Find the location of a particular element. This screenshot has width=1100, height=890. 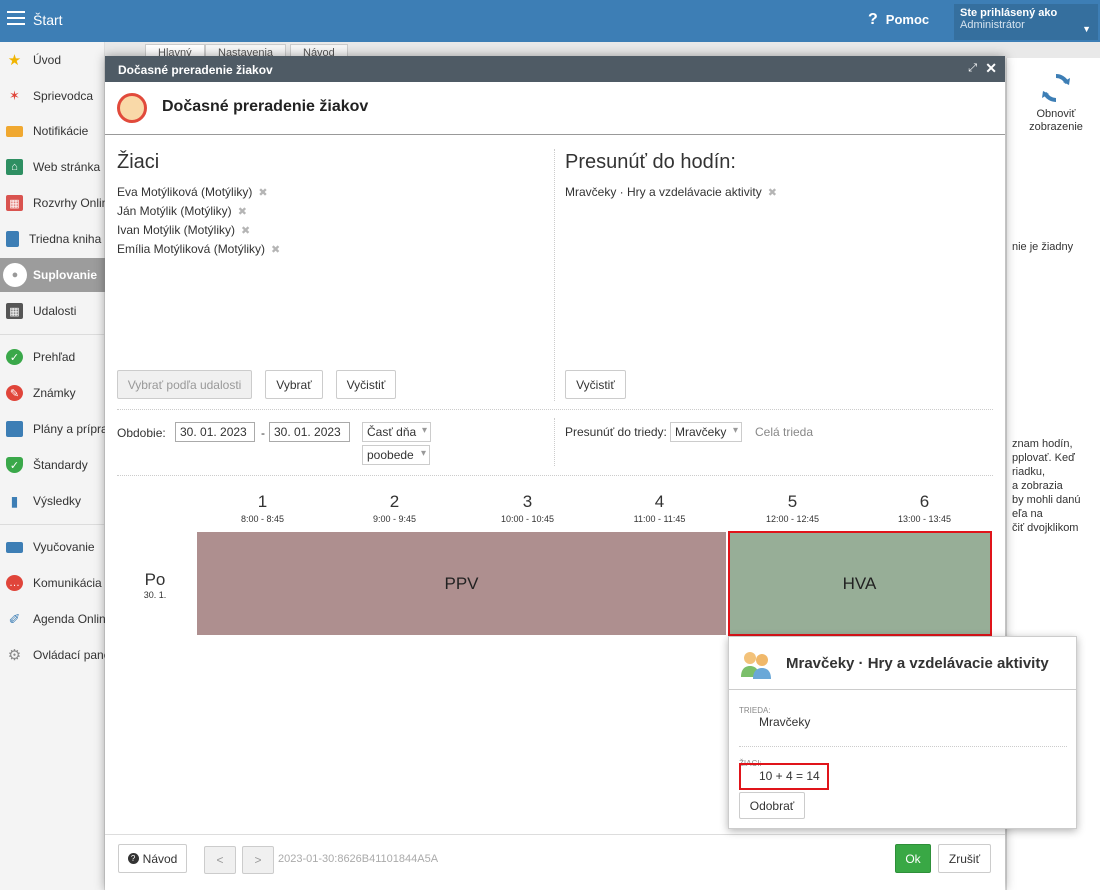

prev-button: < is located at coordinates (220, 860).